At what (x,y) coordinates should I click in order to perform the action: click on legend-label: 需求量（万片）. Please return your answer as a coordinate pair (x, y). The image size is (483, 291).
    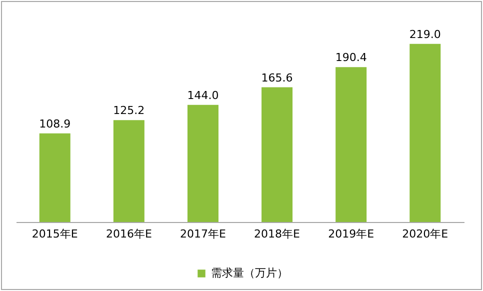
    Looking at the image, I should click on (249, 273).